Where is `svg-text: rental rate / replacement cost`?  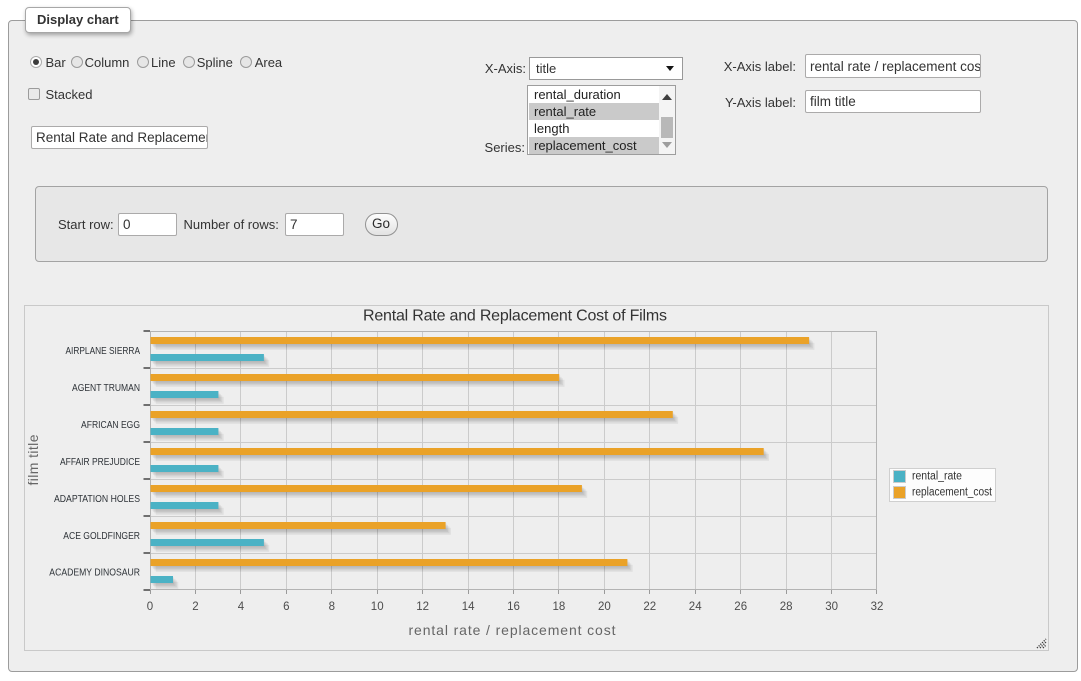 svg-text: rental rate / replacement cost is located at coordinates (512, 630).